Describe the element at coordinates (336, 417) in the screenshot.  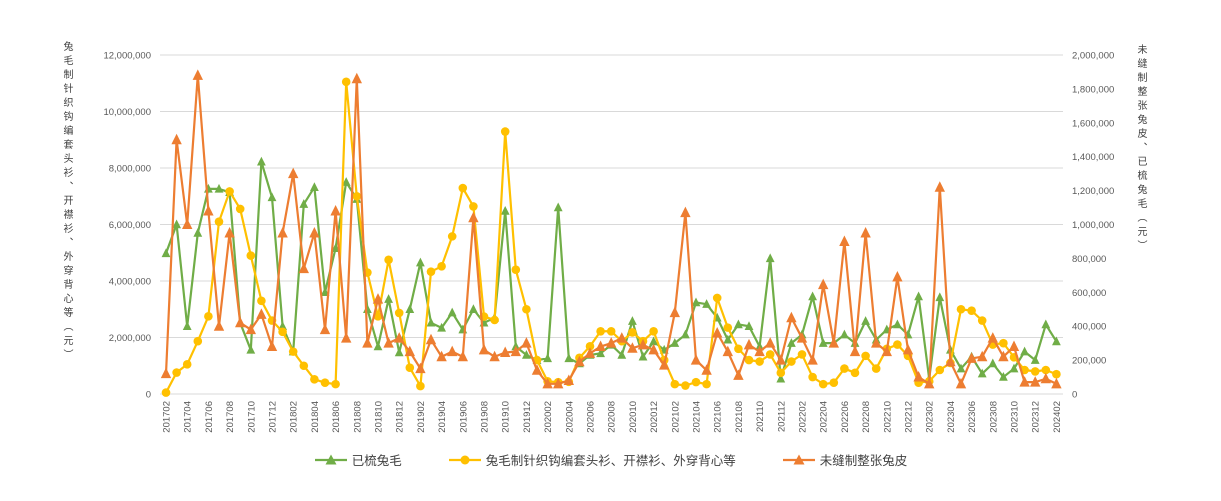
I see `svg-text: 201806` at that location.